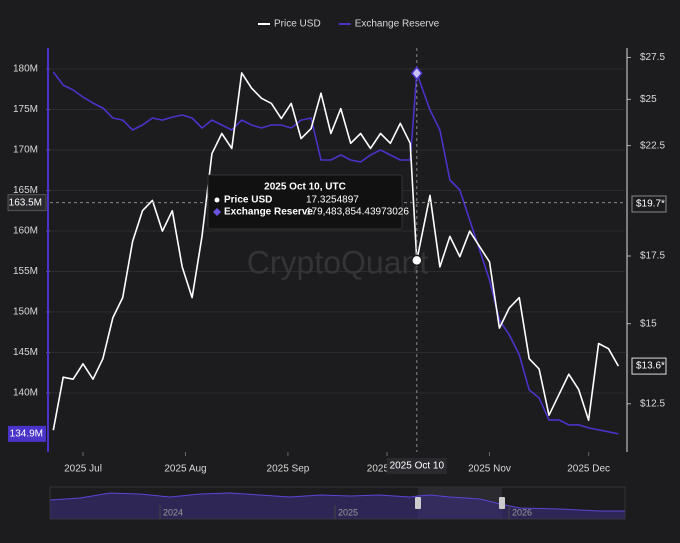 The height and width of the screenshot is (543, 680). What do you see at coordinates (185, 469) in the screenshot?
I see `x-tick-label: 2025 Aug` at bounding box center [185, 469].